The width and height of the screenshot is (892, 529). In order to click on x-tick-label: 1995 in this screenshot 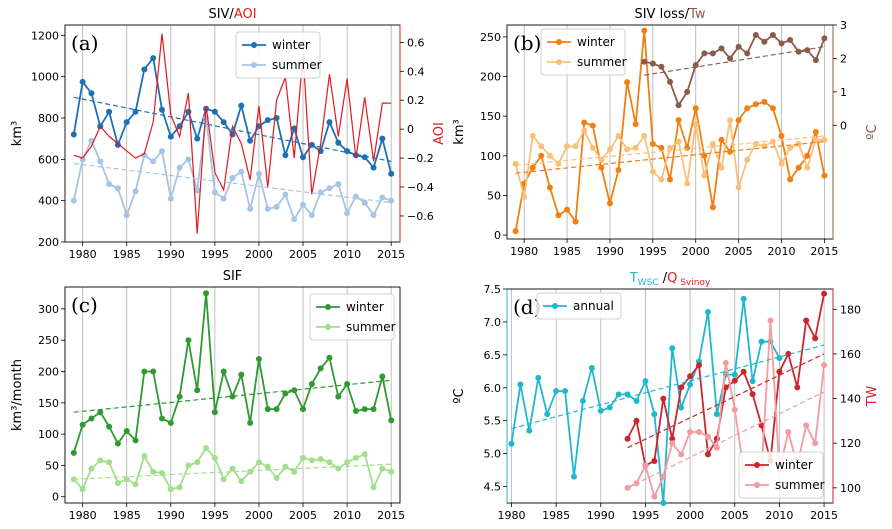, I will do `click(645, 515)`.